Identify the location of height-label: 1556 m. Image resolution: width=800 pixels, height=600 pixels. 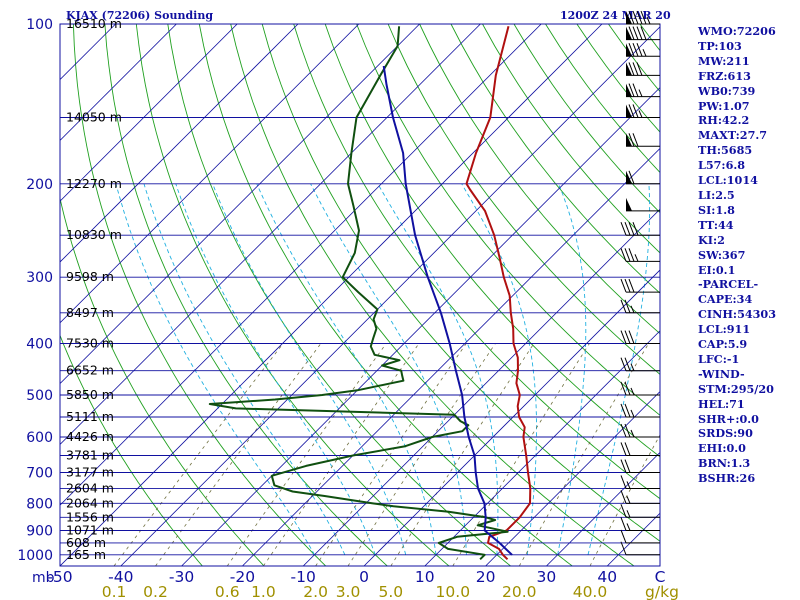
(90, 516).